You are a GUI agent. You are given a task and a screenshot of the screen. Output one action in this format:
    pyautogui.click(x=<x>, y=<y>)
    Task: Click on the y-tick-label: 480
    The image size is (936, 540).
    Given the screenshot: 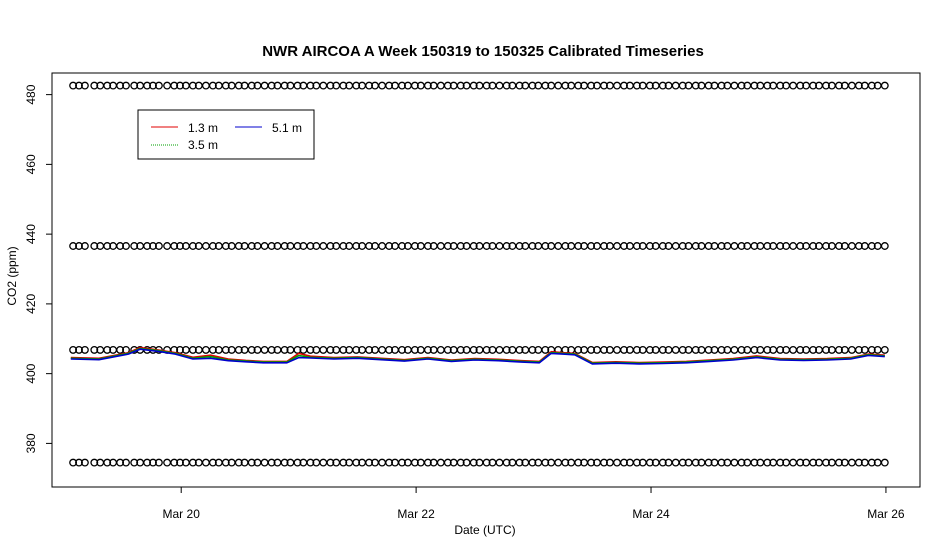 What is the action you would take?
    pyautogui.click(x=31, y=94)
    